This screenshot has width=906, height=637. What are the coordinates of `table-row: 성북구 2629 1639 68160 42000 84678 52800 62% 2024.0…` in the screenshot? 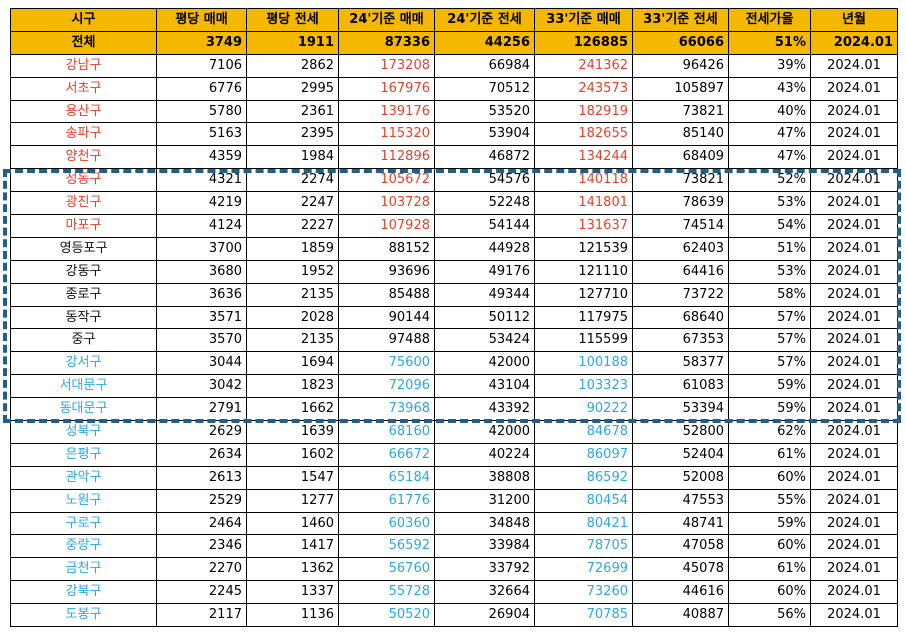 It's located at (454, 432).